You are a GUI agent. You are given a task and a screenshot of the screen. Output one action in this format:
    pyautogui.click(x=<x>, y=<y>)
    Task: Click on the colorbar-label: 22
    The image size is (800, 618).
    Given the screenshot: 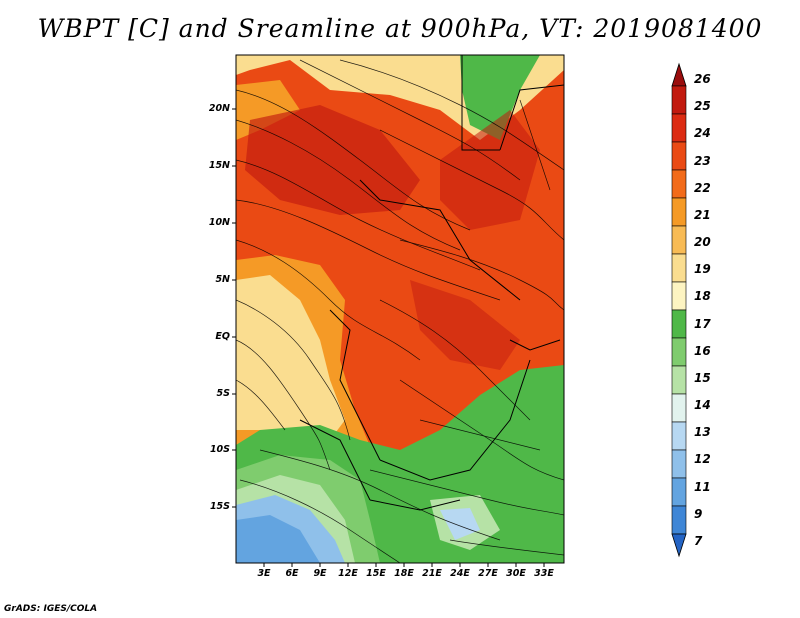 What is the action you would take?
    pyautogui.click(x=702, y=187)
    